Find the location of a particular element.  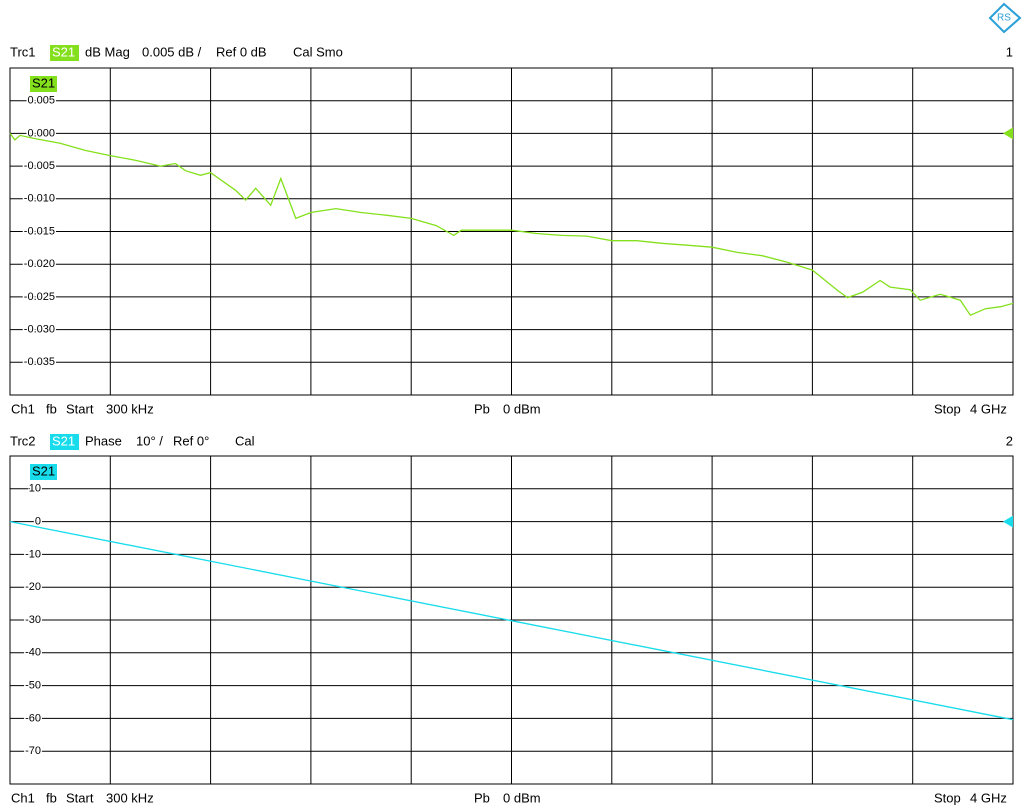

y-tick-label: -0.030 is located at coordinates (39, 330).